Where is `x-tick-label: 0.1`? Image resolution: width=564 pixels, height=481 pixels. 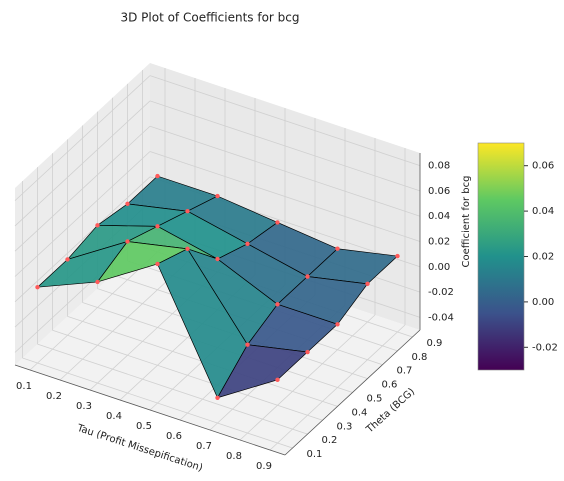
x-tick-label: 0.1 is located at coordinates (24, 386).